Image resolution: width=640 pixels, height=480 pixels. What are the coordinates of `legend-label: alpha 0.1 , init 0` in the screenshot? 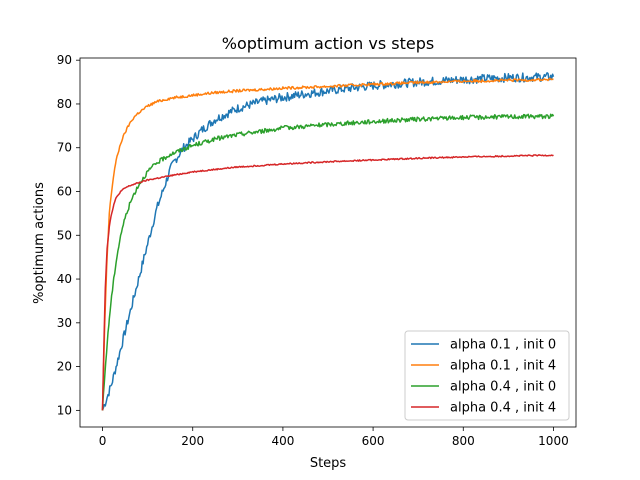 It's located at (503, 345).